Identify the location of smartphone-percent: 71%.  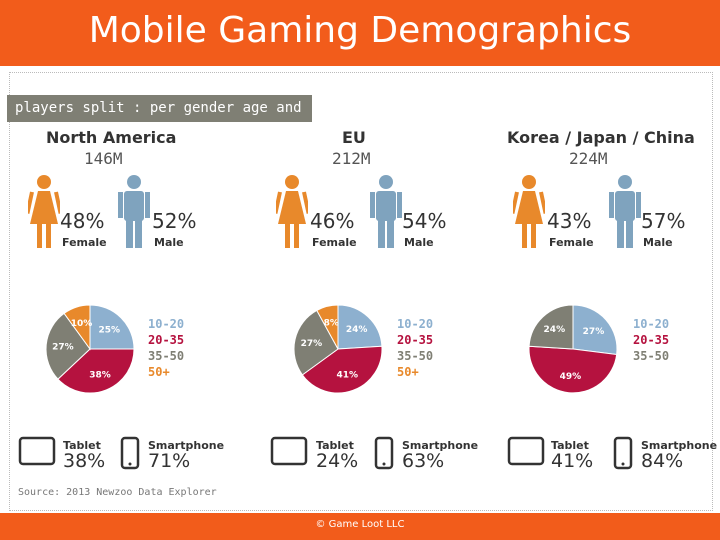
(169, 461).